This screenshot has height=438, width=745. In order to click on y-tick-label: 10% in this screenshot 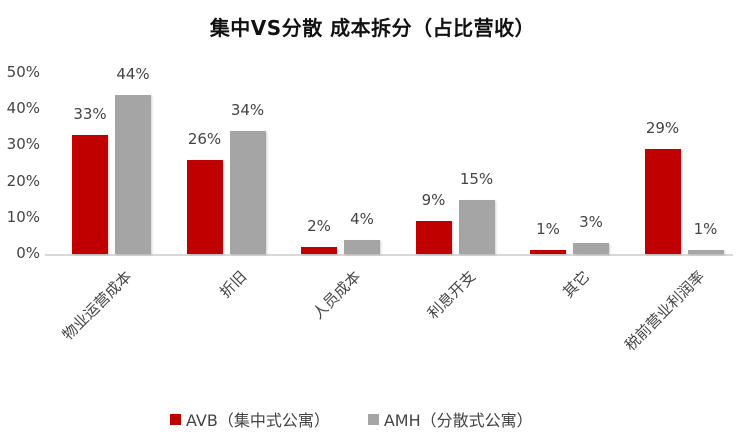, I will do `click(23, 216)`.